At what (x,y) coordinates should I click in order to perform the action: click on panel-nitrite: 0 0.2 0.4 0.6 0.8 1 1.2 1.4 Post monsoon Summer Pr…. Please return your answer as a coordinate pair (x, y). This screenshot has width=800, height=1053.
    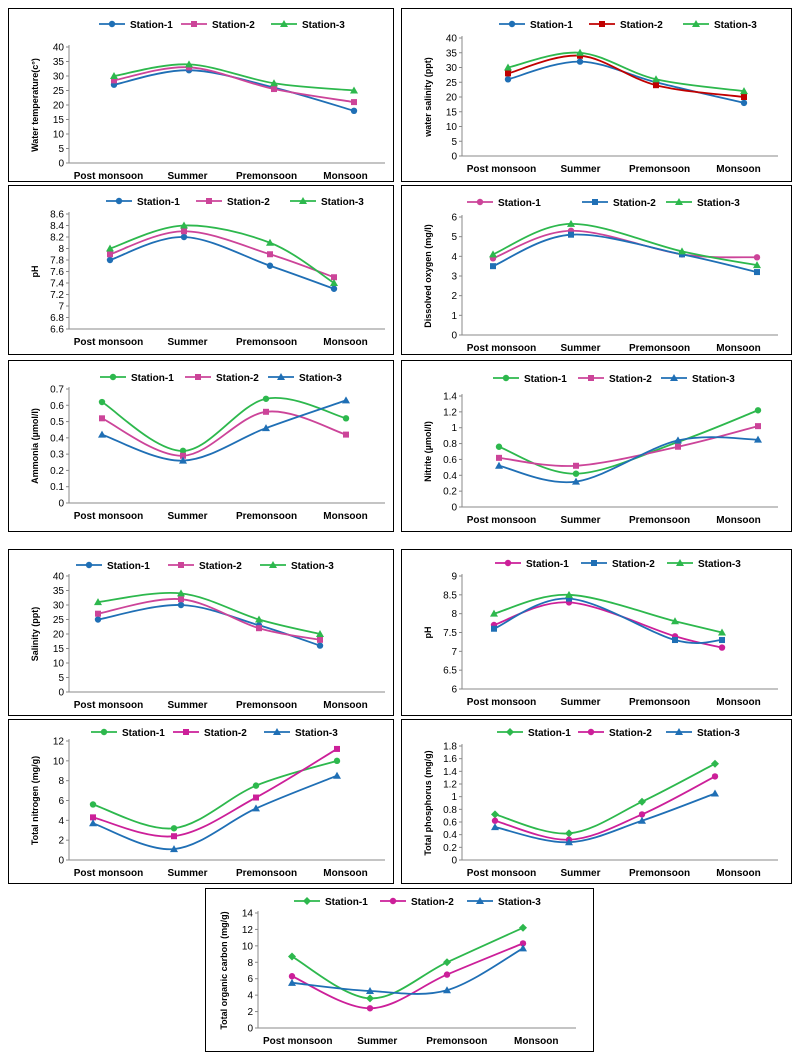
    Looking at the image, I should click on (596, 446).